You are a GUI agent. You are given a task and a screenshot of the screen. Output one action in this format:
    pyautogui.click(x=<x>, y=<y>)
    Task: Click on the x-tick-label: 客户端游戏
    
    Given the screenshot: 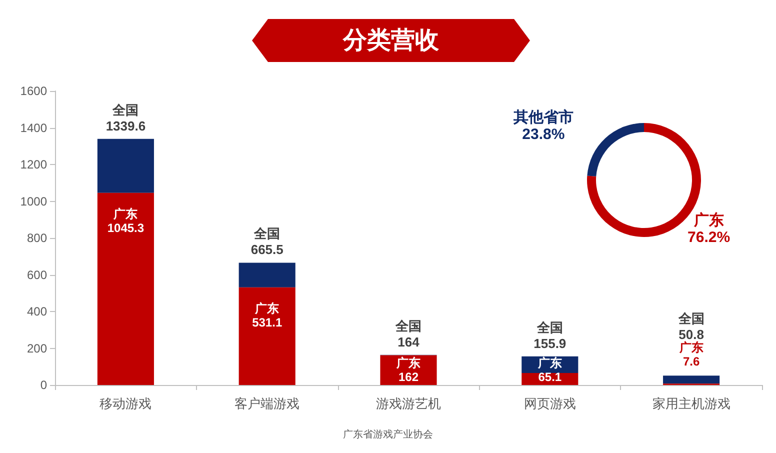 What is the action you would take?
    pyautogui.click(x=267, y=403)
    